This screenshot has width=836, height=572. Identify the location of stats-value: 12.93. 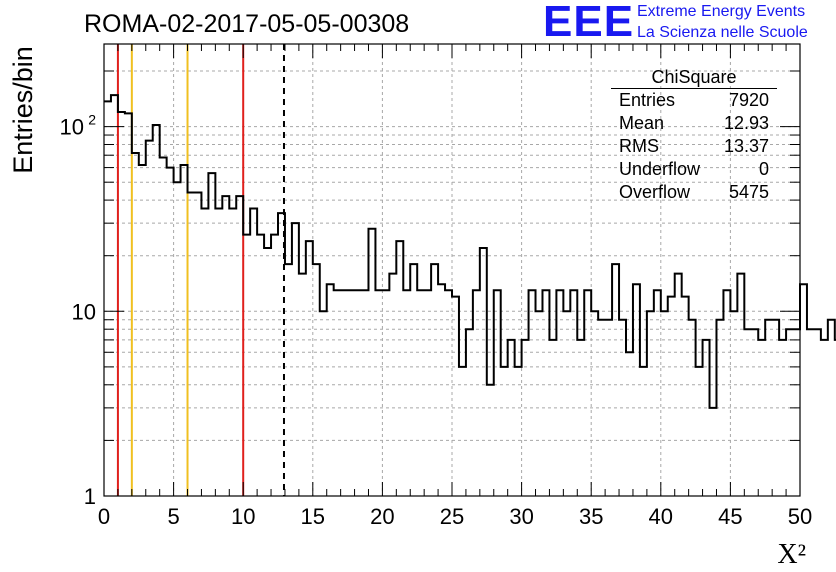
(746, 123).